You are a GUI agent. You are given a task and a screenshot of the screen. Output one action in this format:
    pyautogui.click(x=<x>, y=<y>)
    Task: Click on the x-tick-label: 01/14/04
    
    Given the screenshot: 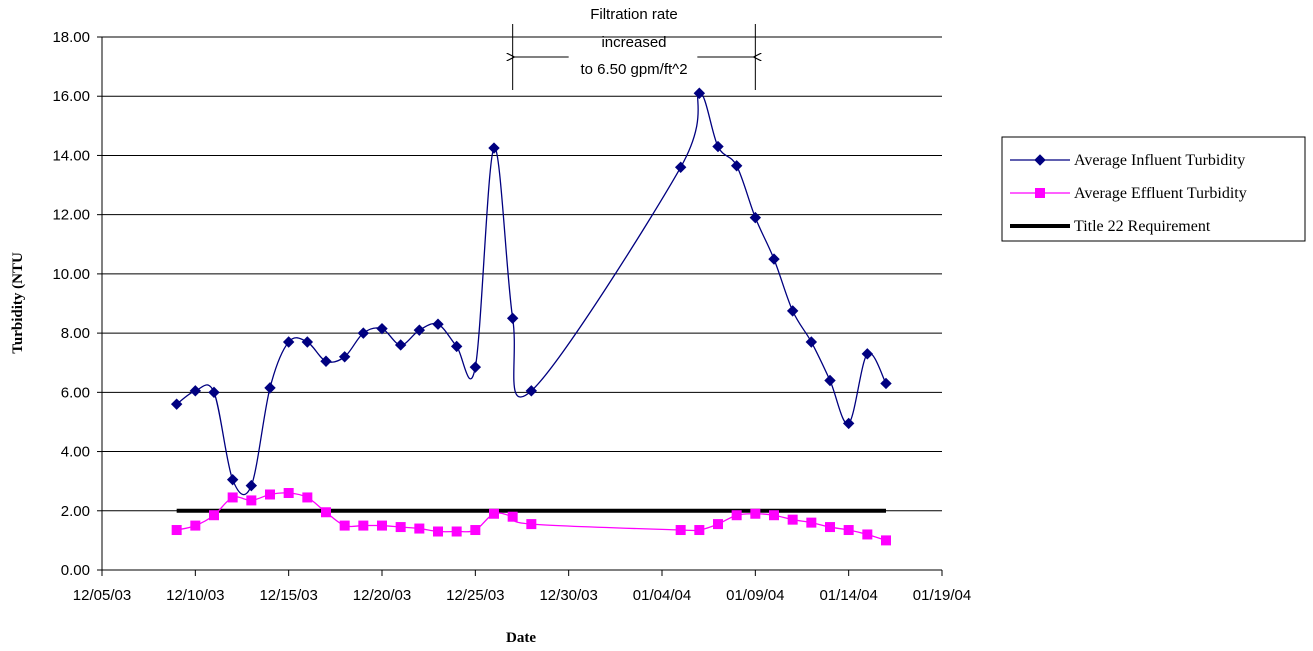 What is the action you would take?
    pyautogui.click(x=848, y=595)
    